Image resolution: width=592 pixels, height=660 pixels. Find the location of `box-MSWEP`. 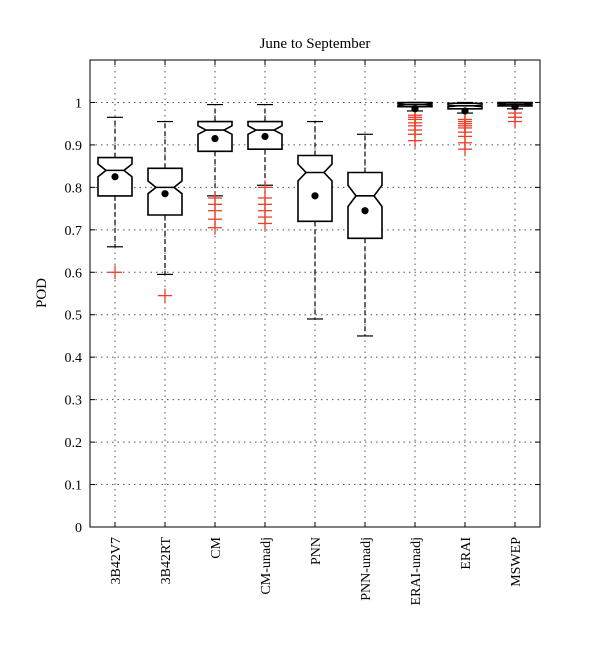

box-MSWEP is located at coordinates (515, 115).